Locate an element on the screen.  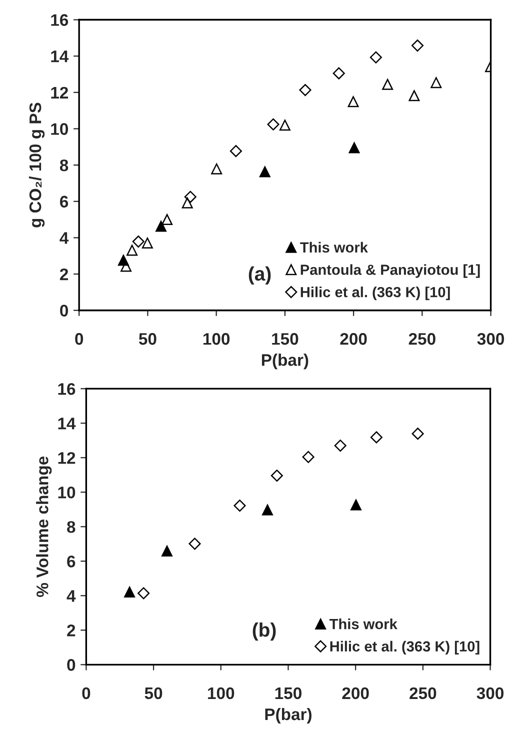
annotation: (a) is located at coordinates (259, 275).